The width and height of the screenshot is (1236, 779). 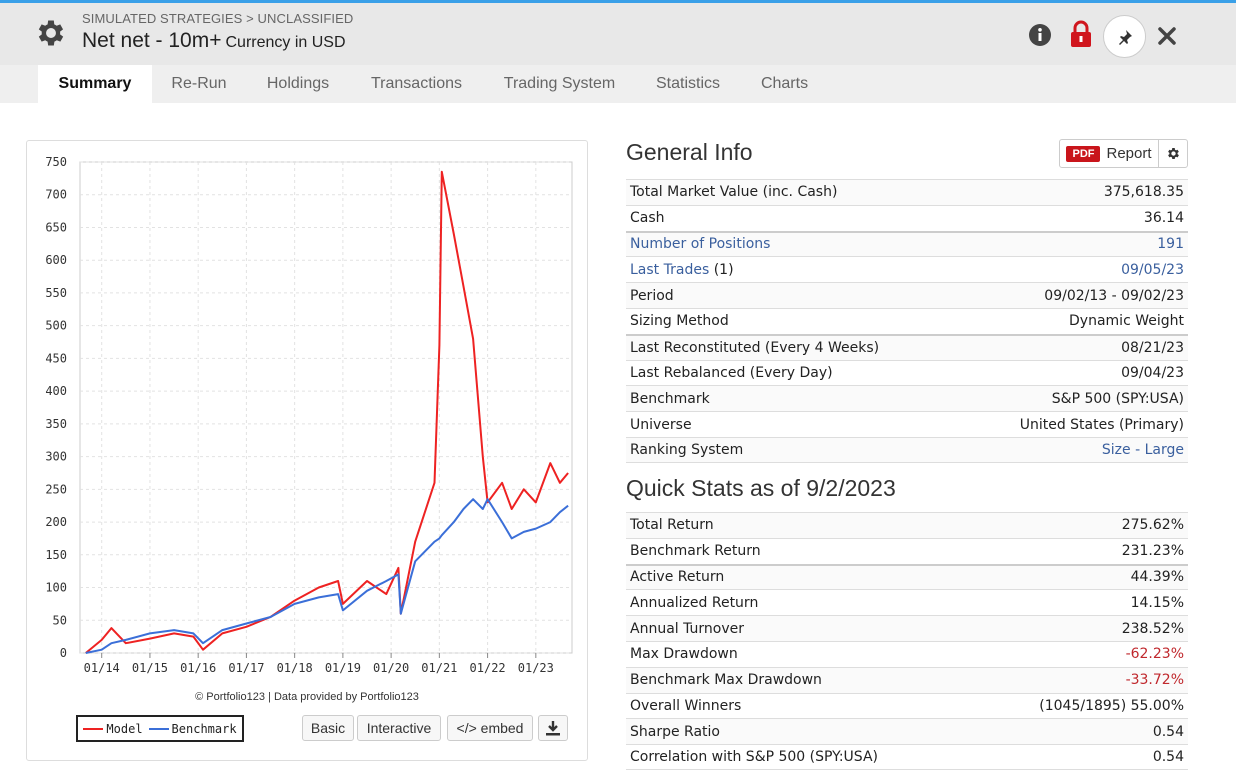 I want to click on report-settings-button, so click(x=1173, y=153).